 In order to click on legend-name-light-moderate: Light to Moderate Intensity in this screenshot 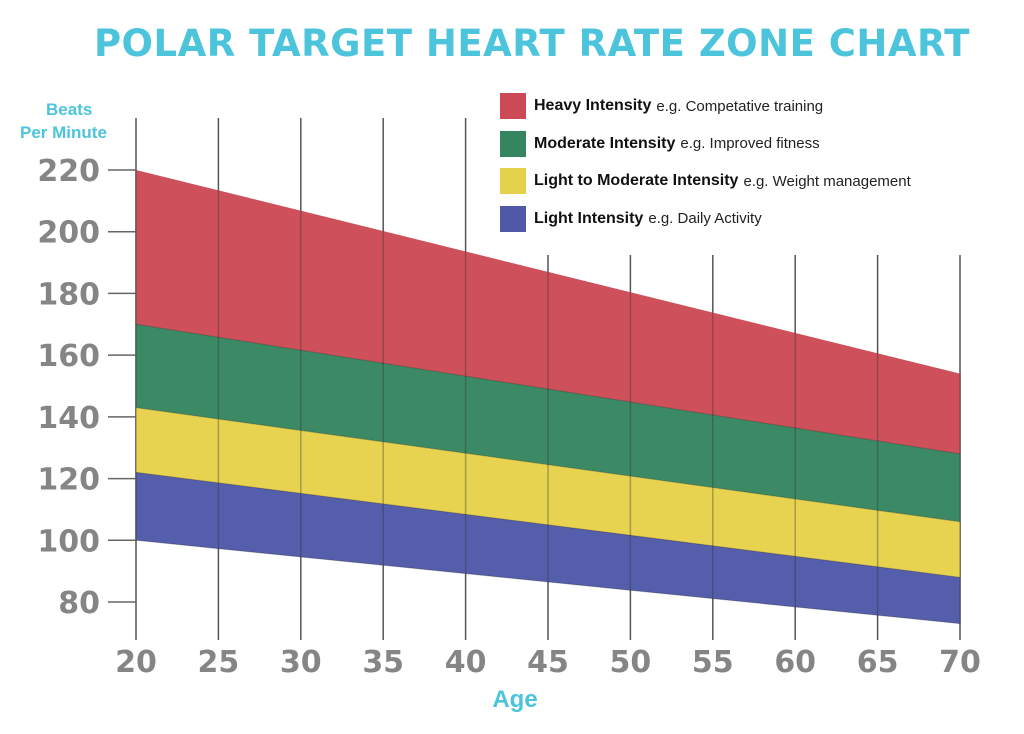, I will do `click(636, 180)`.